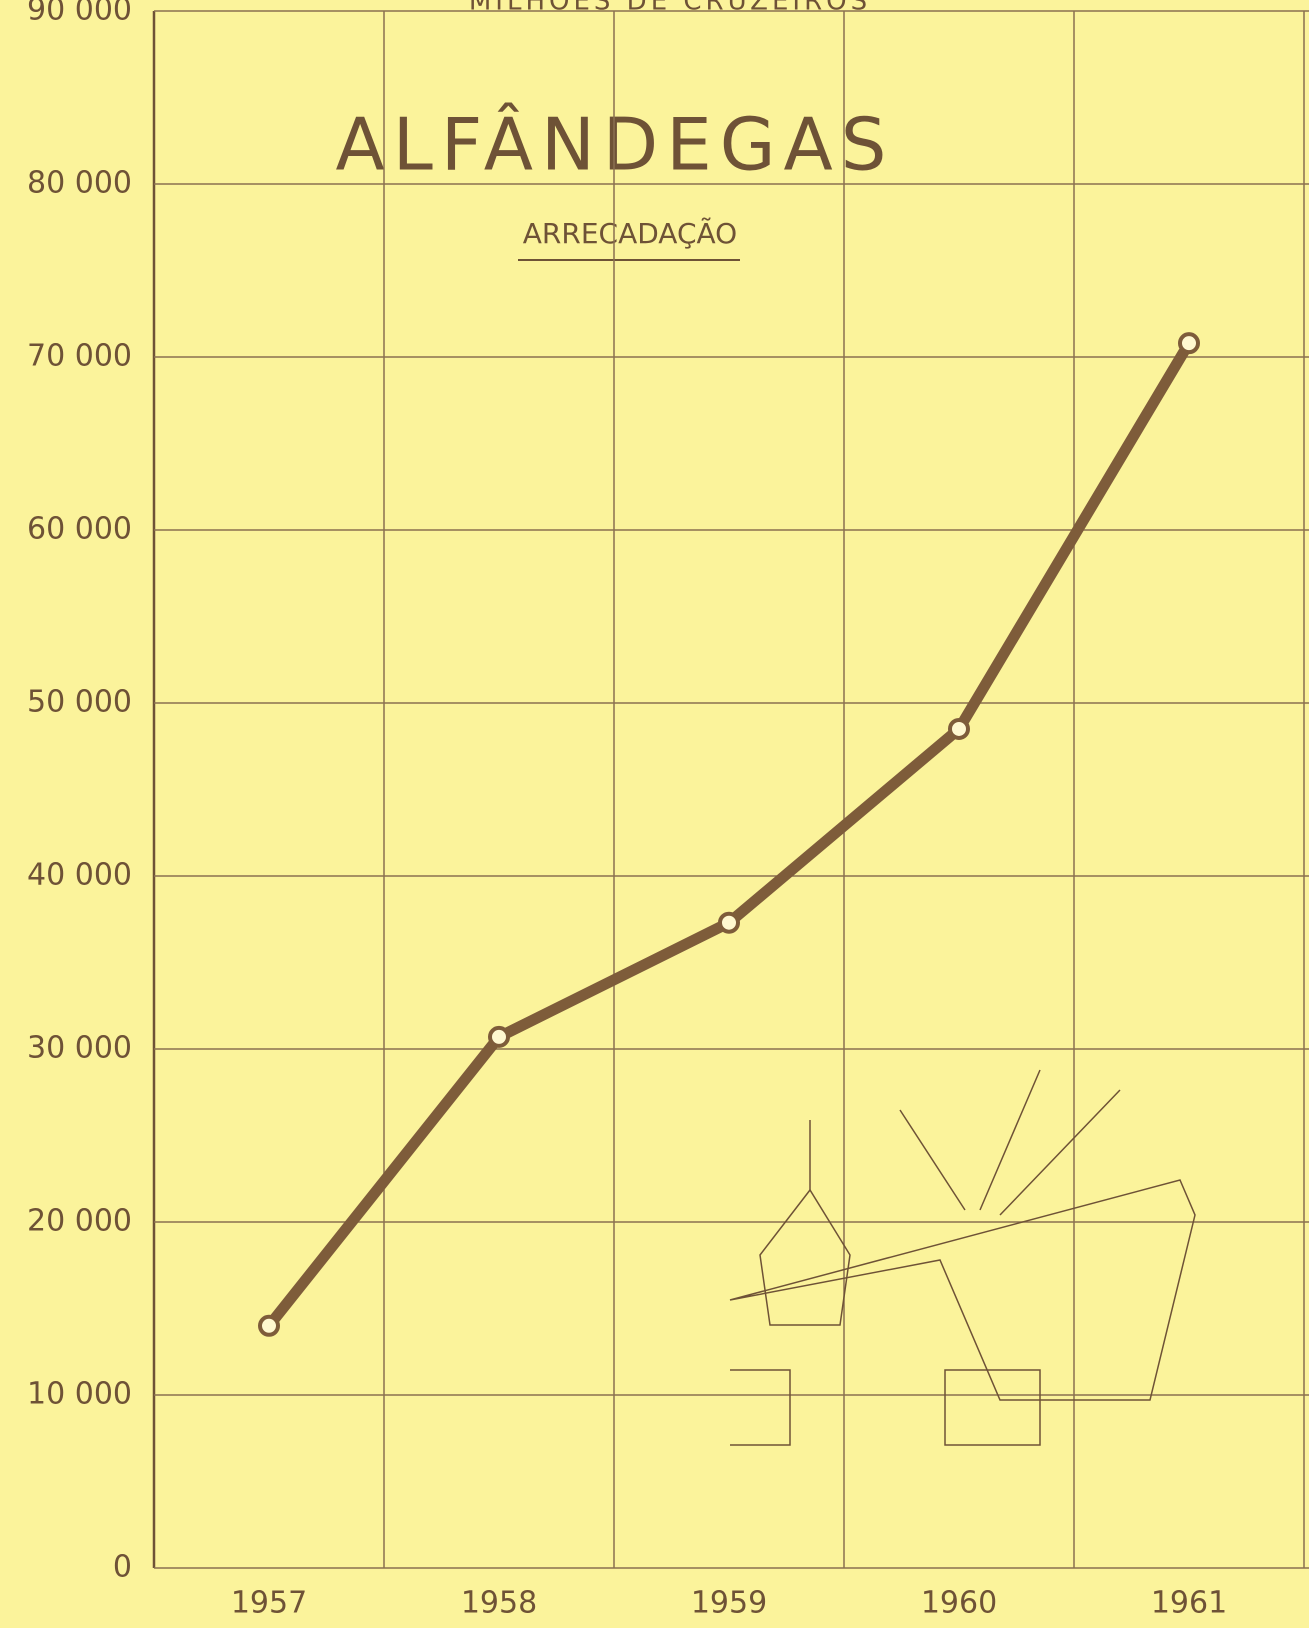 The height and width of the screenshot is (1628, 1309). I want to click on x-tick-label: 1961, so click(1189, 1603).